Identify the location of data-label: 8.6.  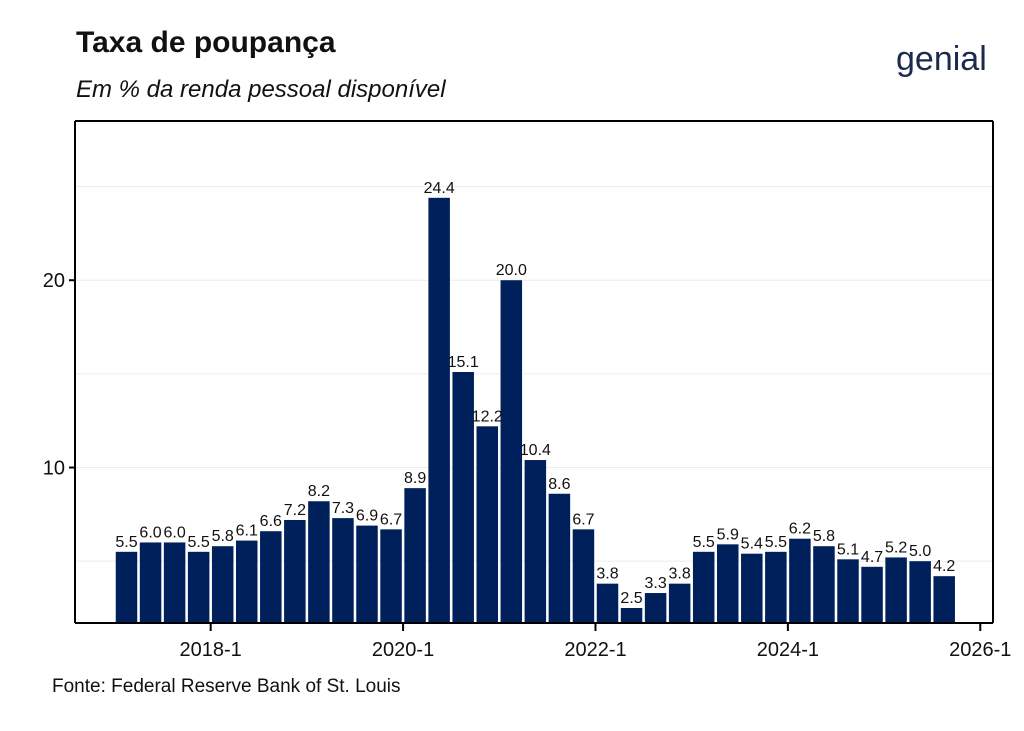
(559, 484).